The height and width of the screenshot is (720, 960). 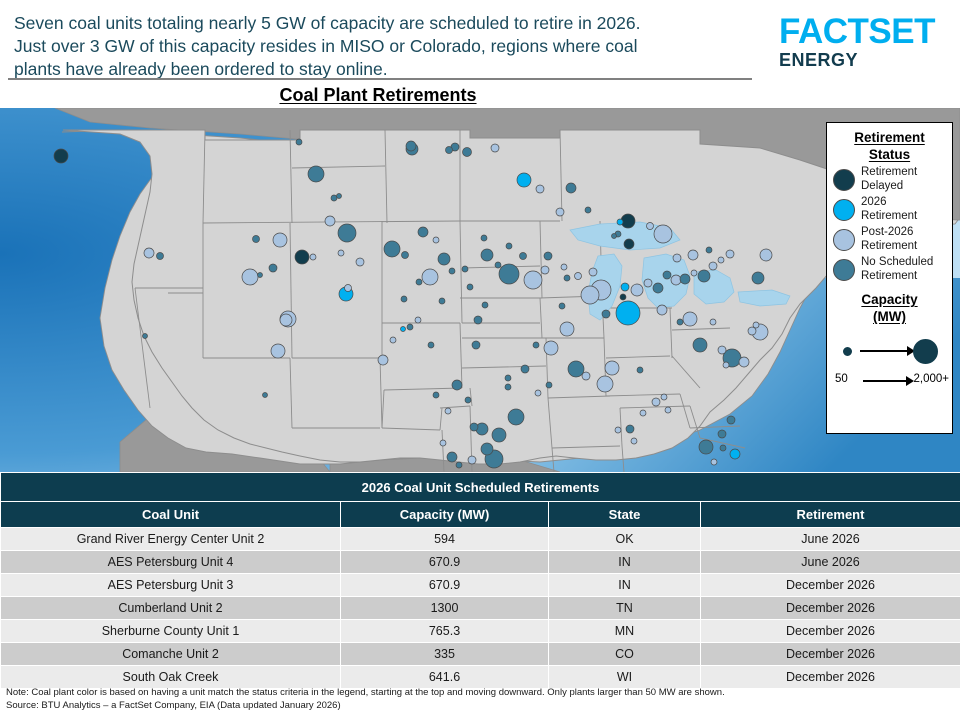 I want to click on legend-item-post-2026-retirement: Post-2026 Retirement, so click(x=892, y=239).